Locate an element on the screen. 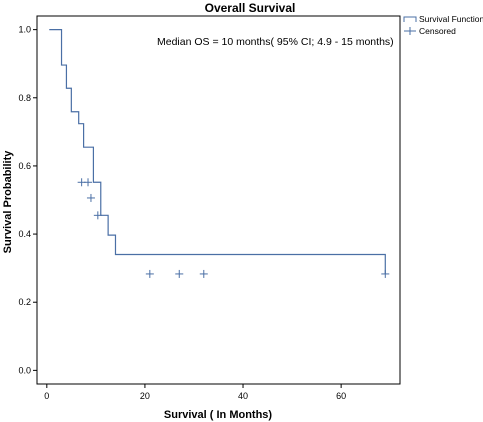 The height and width of the screenshot is (422, 483). x-axis: 0 20 40 60 is located at coordinates (195, 392).